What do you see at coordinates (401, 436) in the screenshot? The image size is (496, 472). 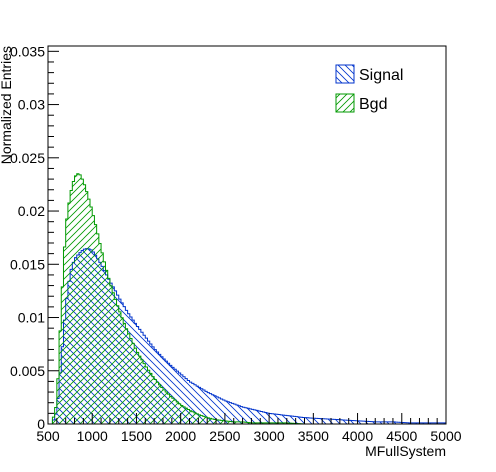 I see `x-tick-label: 4500` at bounding box center [401, 436].